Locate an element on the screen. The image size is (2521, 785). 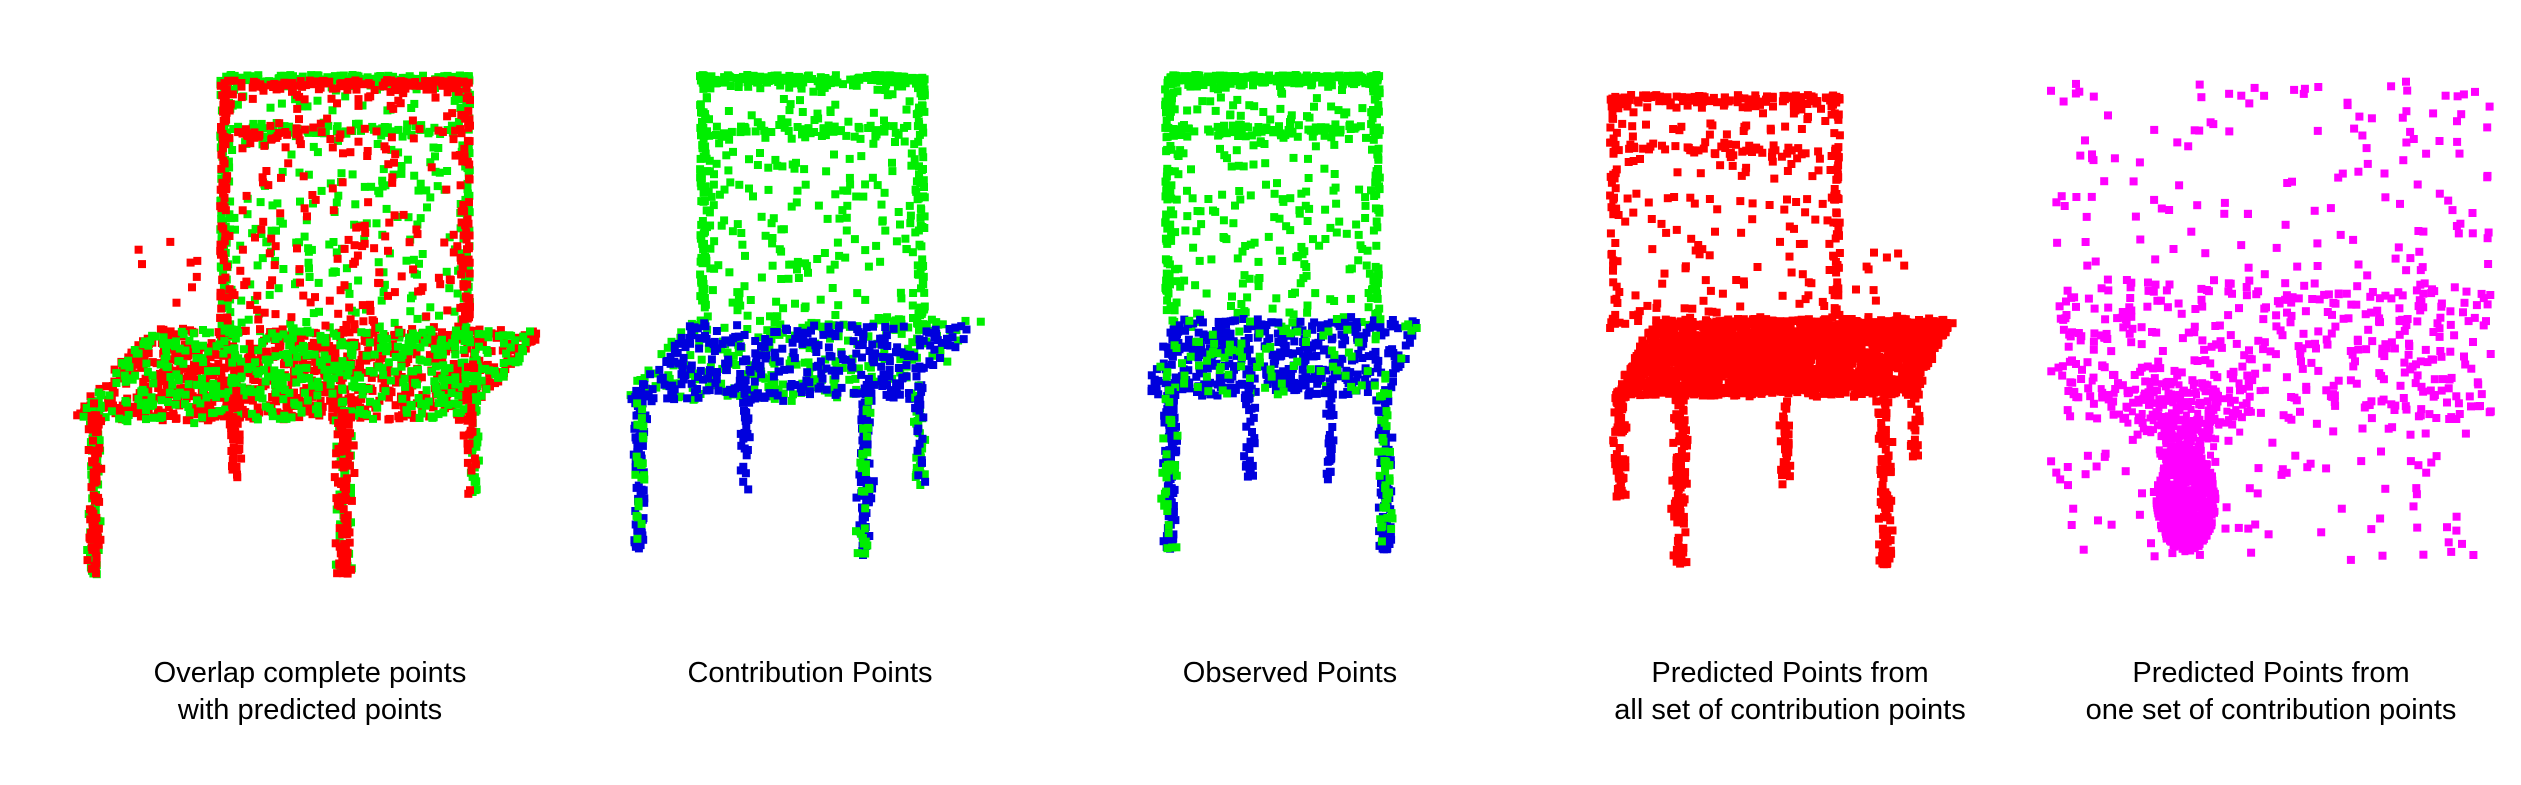
observed-caption-line1: Observed Points is located at coordinates (1290, 673).